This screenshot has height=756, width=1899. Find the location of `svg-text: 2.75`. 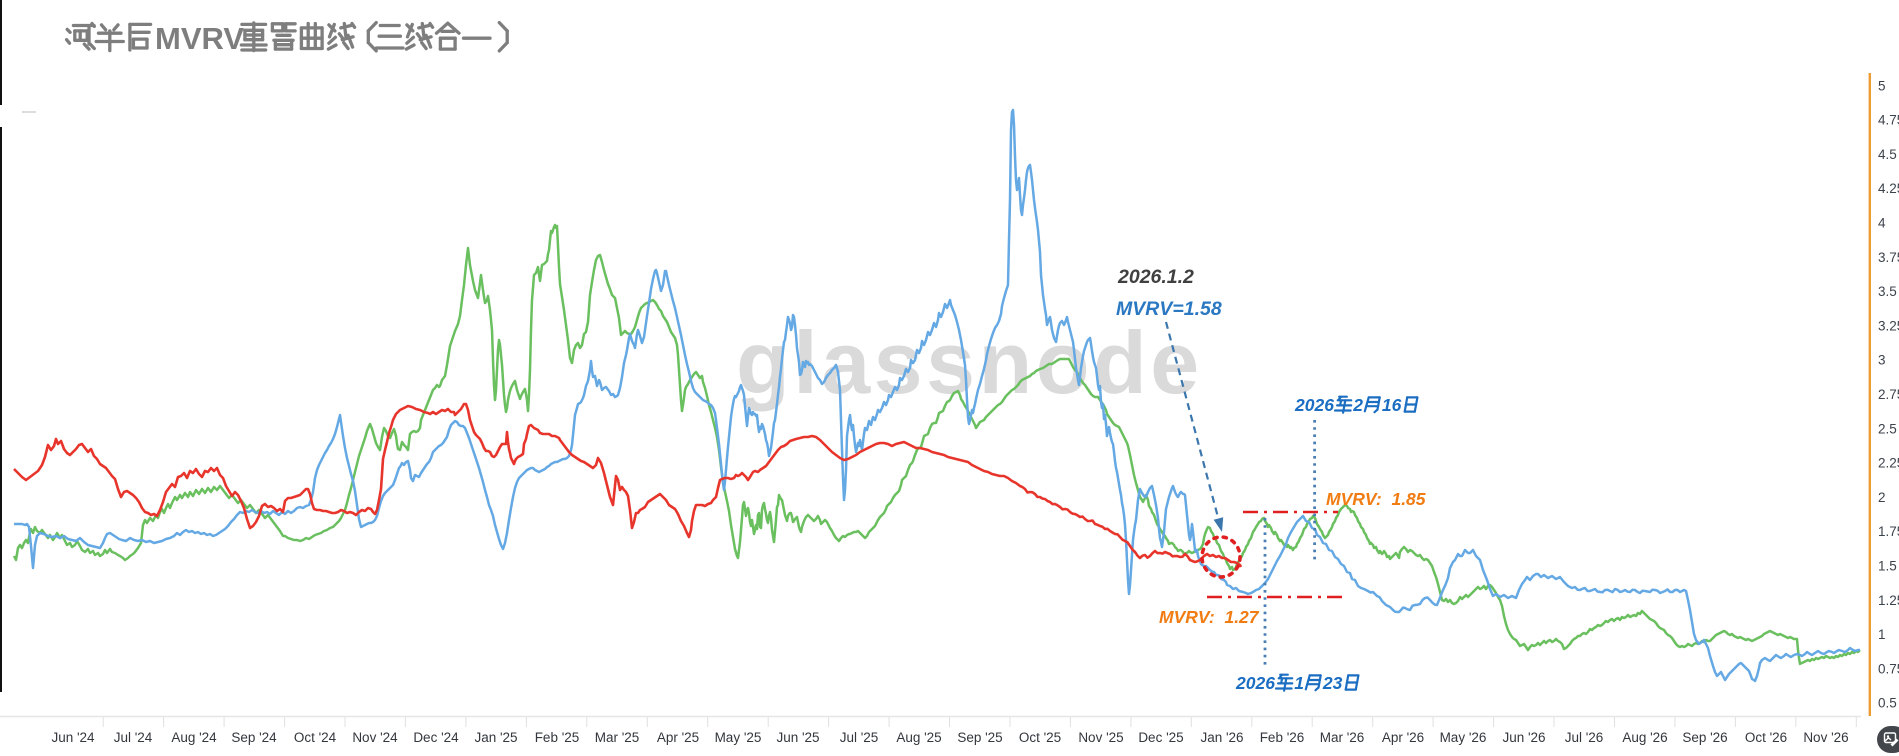

svg-text: 2.75 is located at coordinates (1888, 394).